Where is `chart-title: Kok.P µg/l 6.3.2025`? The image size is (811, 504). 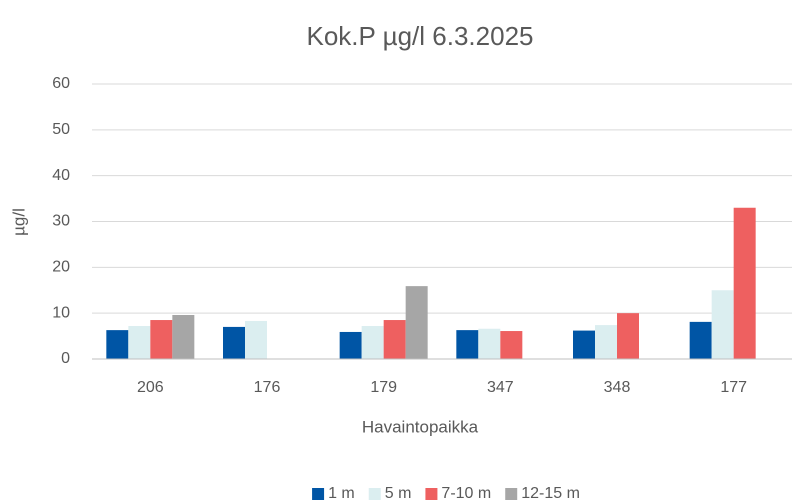 chart-title: Kok.P µg/l 6.3.2025 is located at coordinates (420, 36).